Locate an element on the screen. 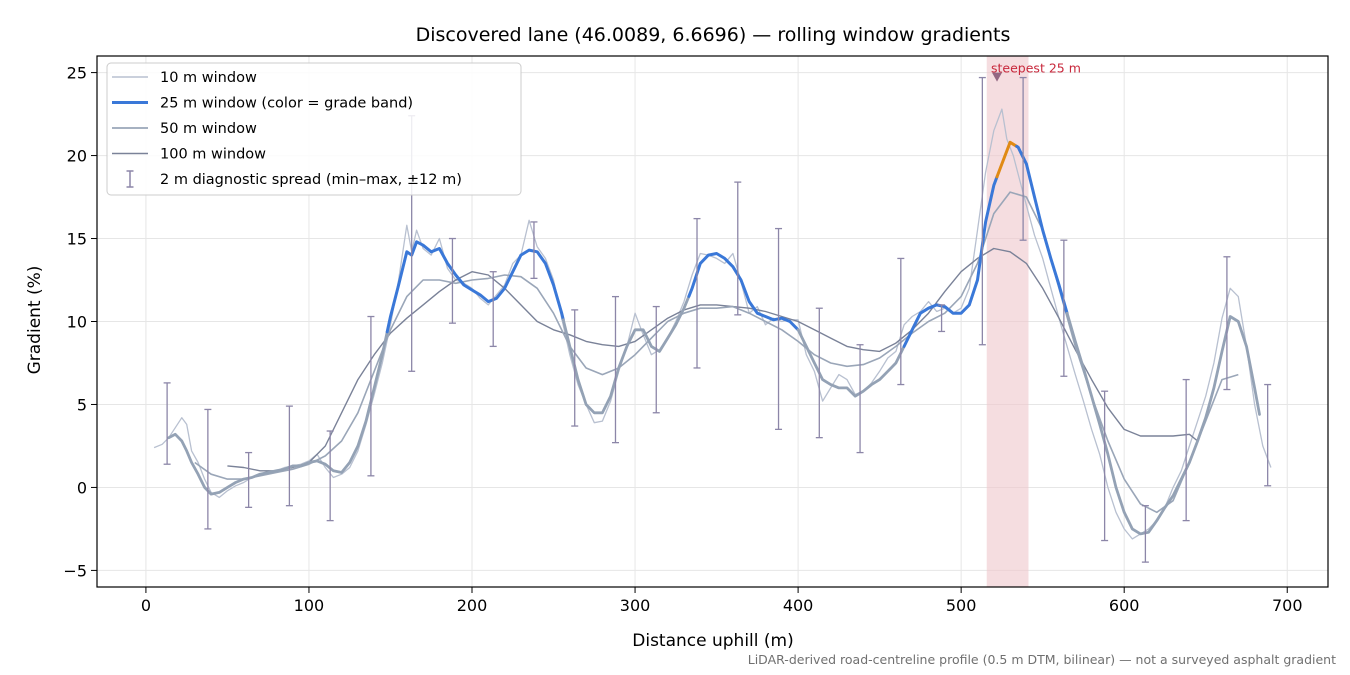 Image resolution: width=1350 pixels, height=675 pixels. annotation-layer: steepest 25 m is located at coordinates (1036, 71).